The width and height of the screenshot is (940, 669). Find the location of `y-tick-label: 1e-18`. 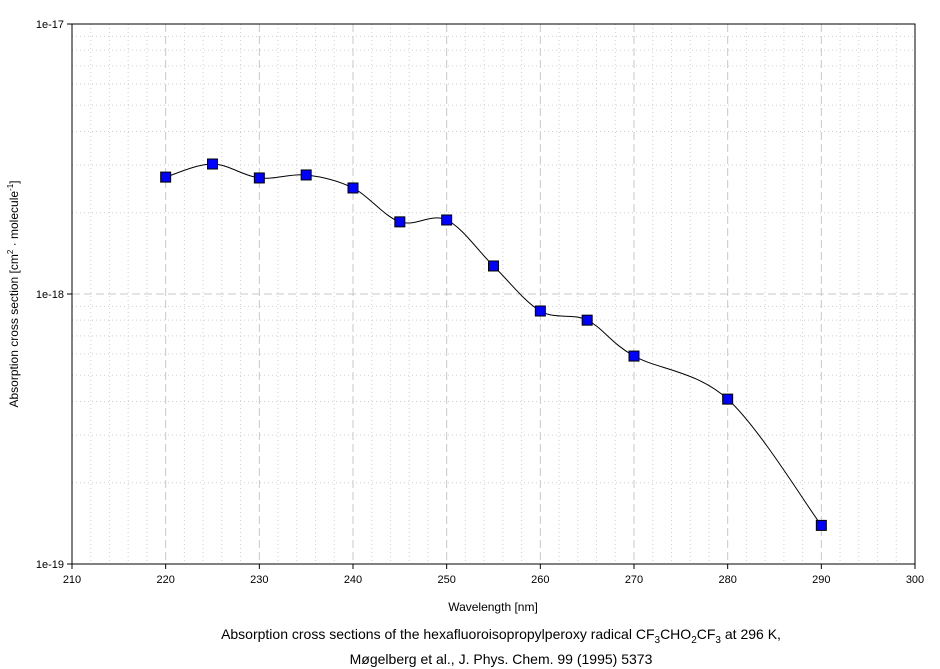

y-tick-label: 1e-18 is located at coordinates (50, 295).